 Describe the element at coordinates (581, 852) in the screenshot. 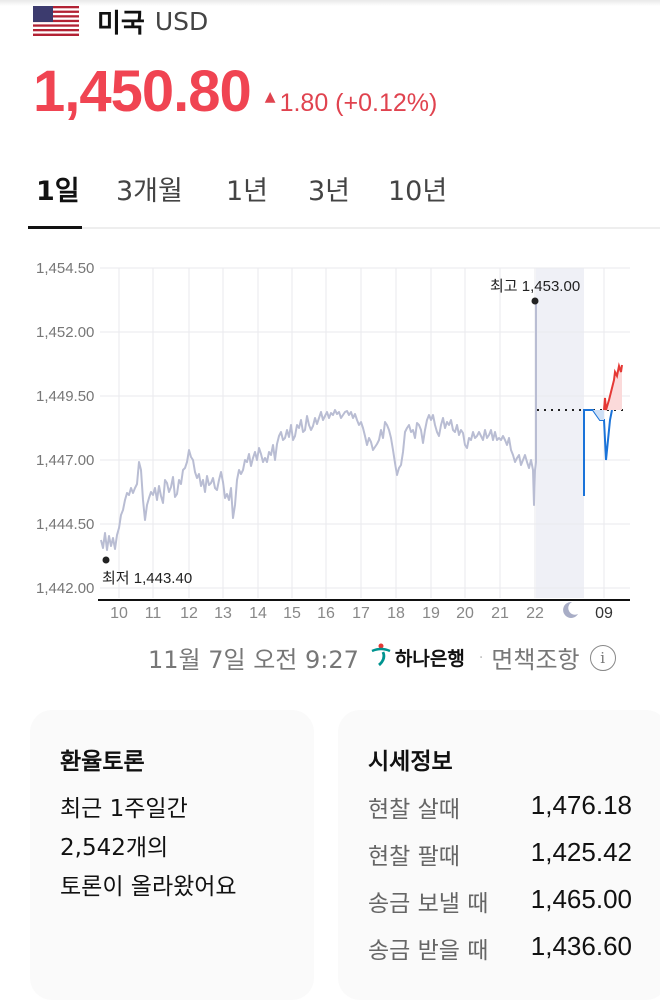

I see `rate-value: 1,425.42` at that location.